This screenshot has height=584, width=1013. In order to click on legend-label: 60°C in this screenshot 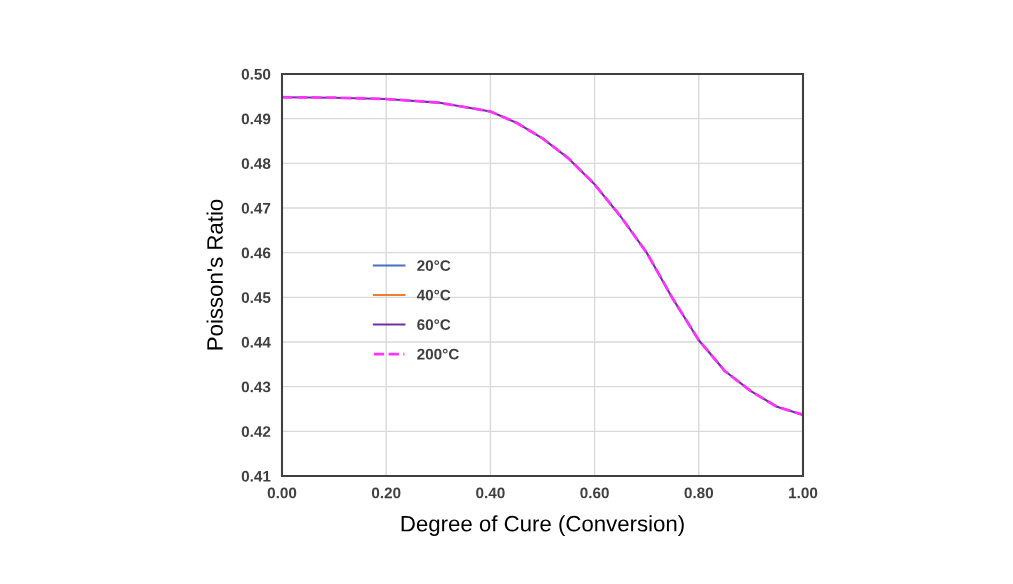, I will do `click(434, 325)`.